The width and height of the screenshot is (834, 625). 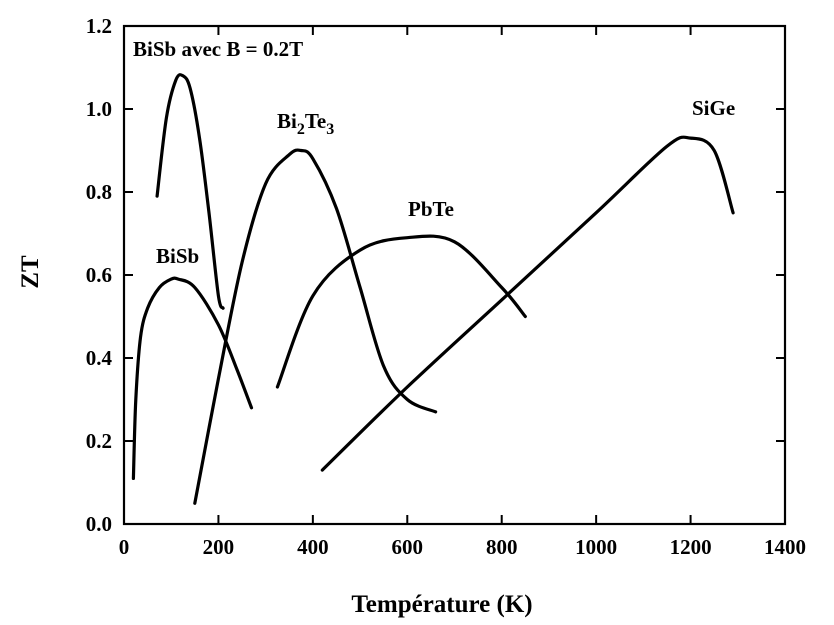 What do you see at coordinates (431, 209) in the screenshot?
I see `series-label-pbte: PbTe` at bounding box center [431, 209].